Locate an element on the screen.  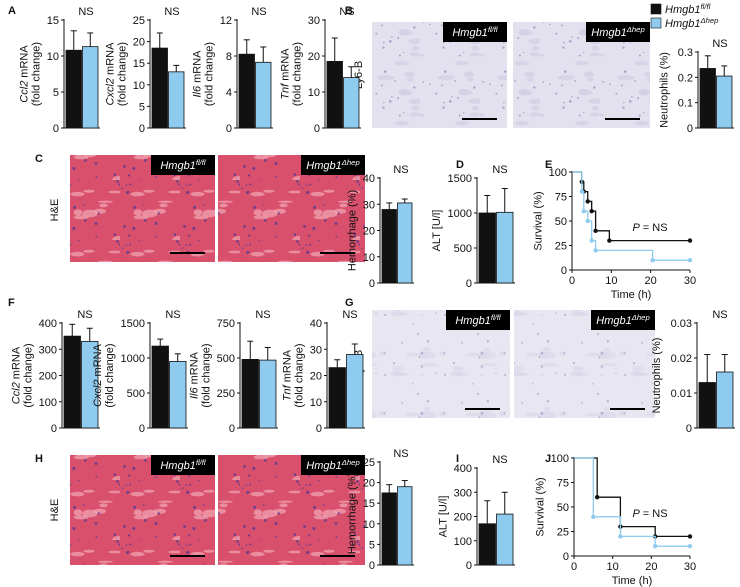
y-tick-label: 0.1 is located at coordinates (685, 104).